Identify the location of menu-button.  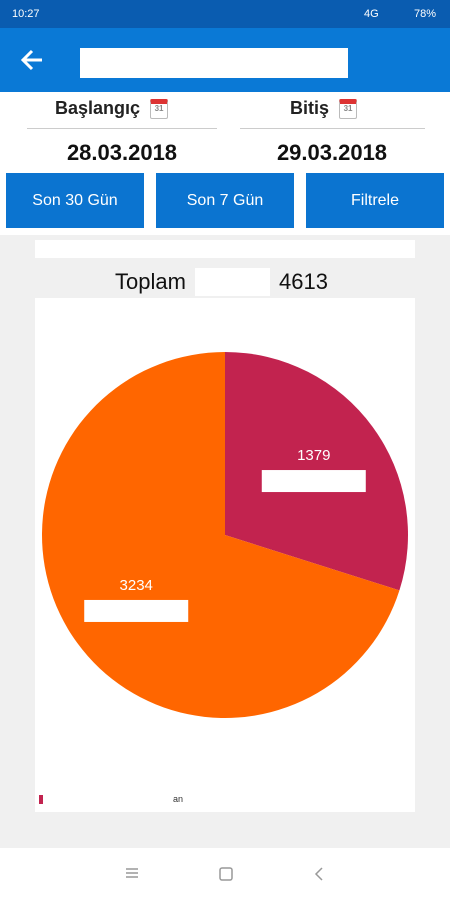
(132, 873).